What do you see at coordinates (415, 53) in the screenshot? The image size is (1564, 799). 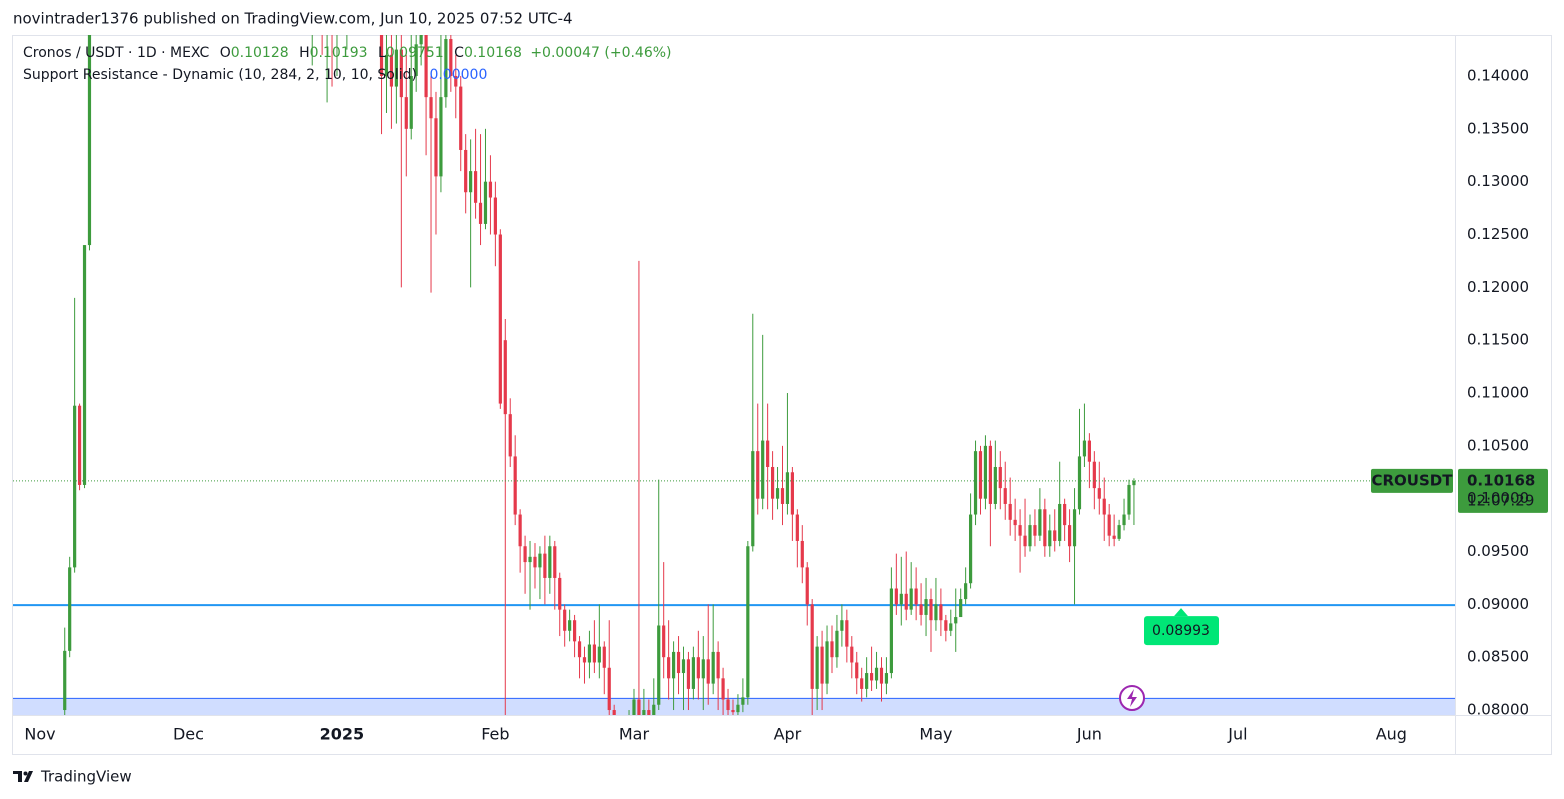 I see `ohlc-value: 0.09751` at bounding box center [415, 53].